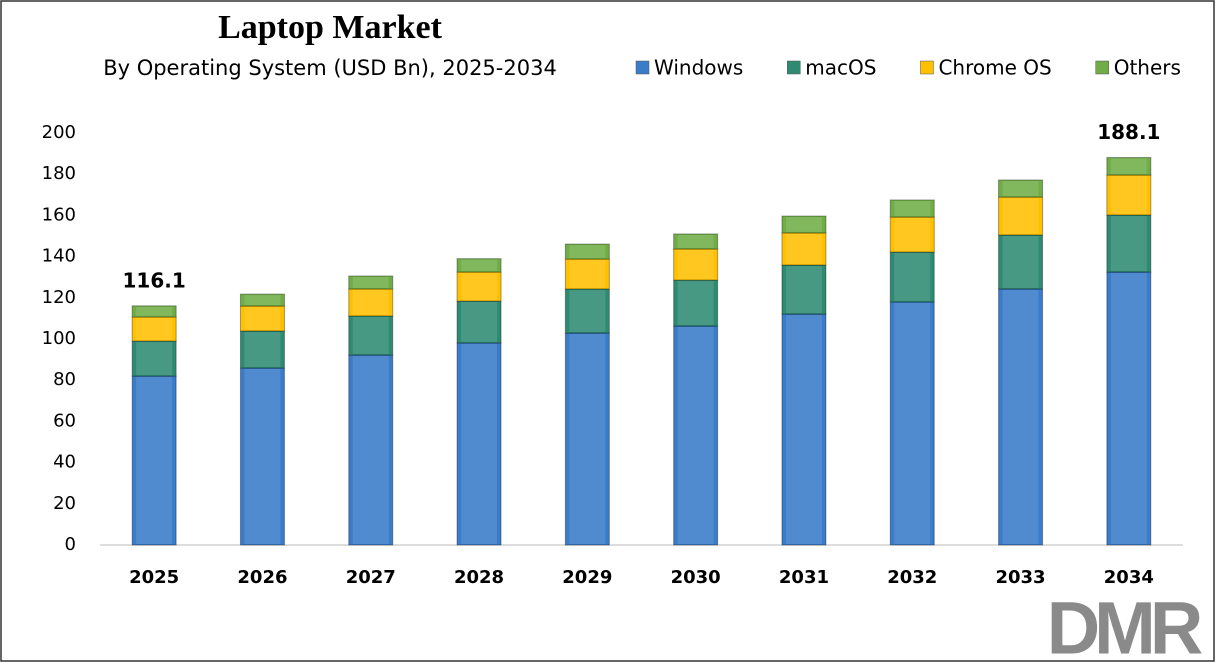 This screenshot has width=1216, height=663. Describe the element at coordinates (59, 173) in the screenshot. I see `y-tick-label: 180` at that location.